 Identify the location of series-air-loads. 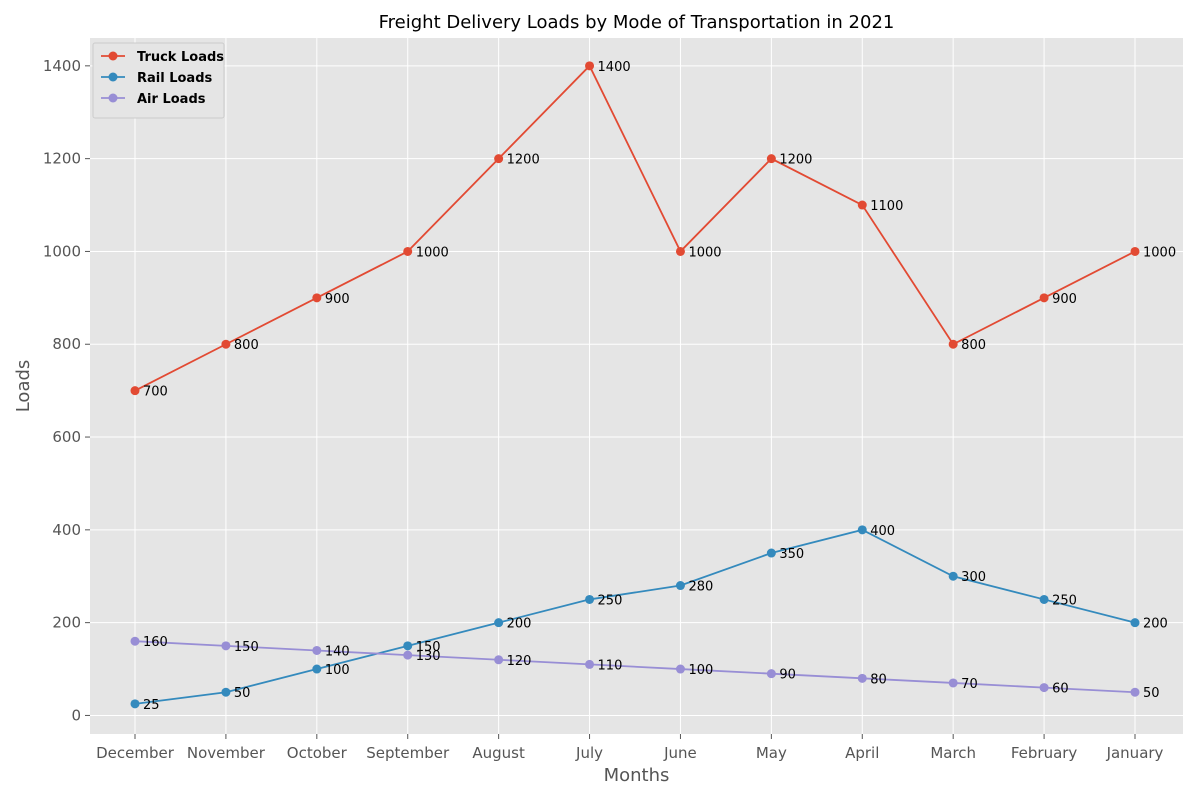
(635, 666).